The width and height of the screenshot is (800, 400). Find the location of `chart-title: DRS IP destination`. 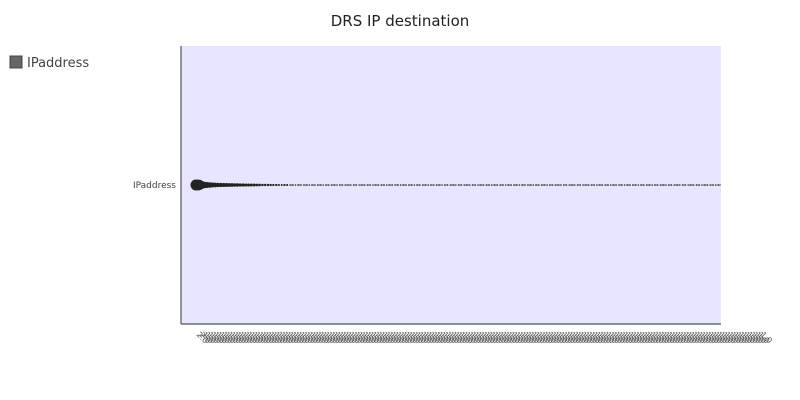

chart-title: DRS IP destination is located at coordinates (400, 21).